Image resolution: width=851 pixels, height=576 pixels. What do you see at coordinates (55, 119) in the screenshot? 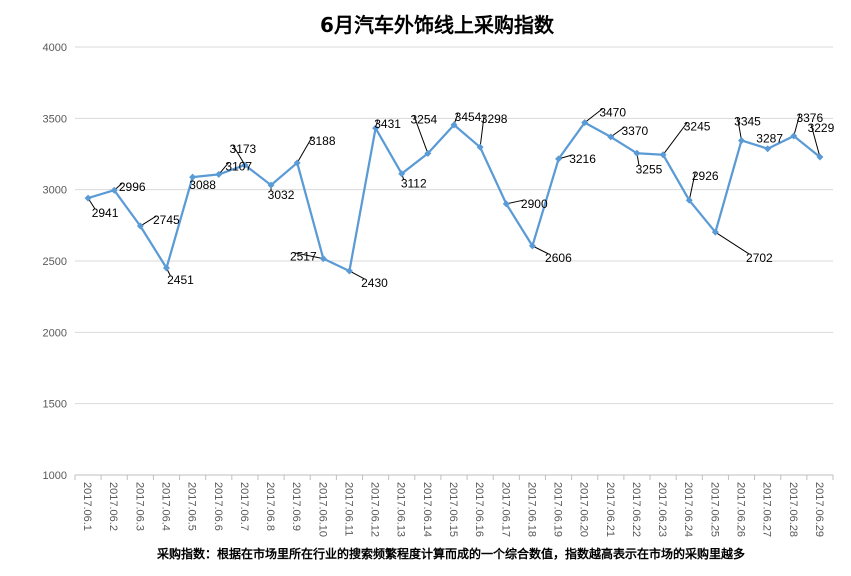
I see `y-tick-label: 3500` at bounding box center [55, 119].